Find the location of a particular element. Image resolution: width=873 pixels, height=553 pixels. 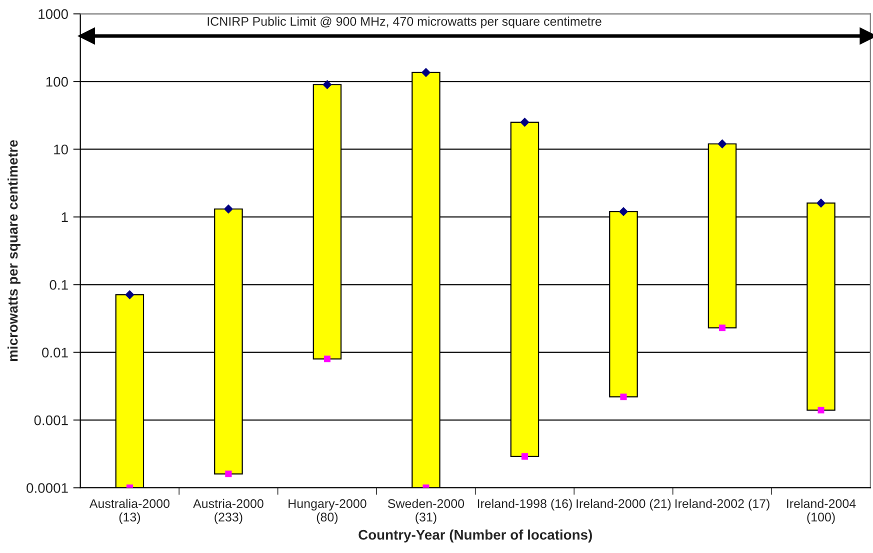

y-tick-label: 10 is located at coordinates (61, 149).